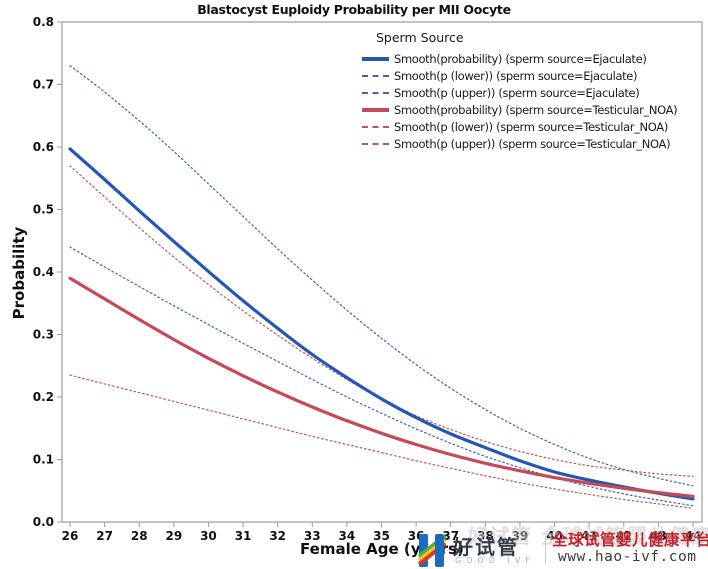 The image size is (708, 569). I want to click on y-tick-label: 0.4, so click(43, 272).